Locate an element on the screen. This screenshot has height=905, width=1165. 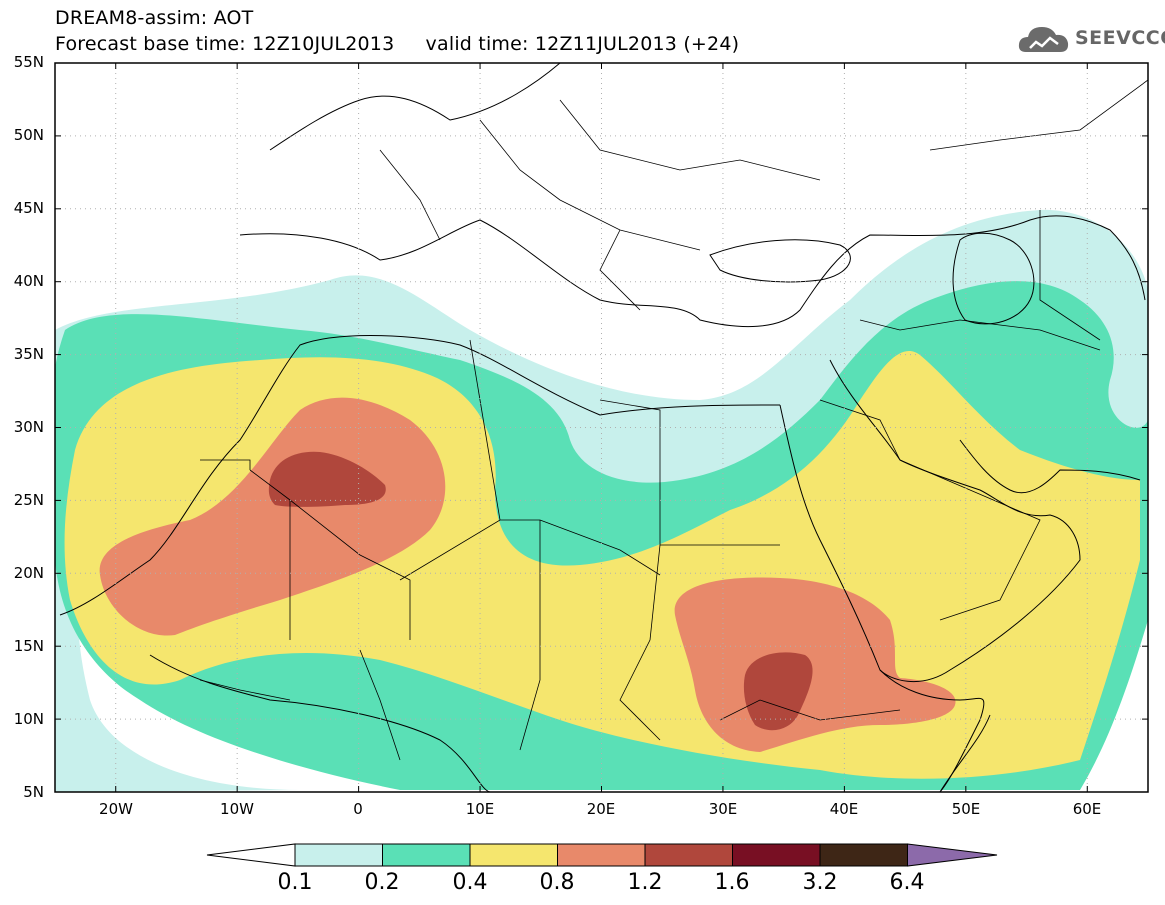
colorbar is located at coordinates (602, 855).